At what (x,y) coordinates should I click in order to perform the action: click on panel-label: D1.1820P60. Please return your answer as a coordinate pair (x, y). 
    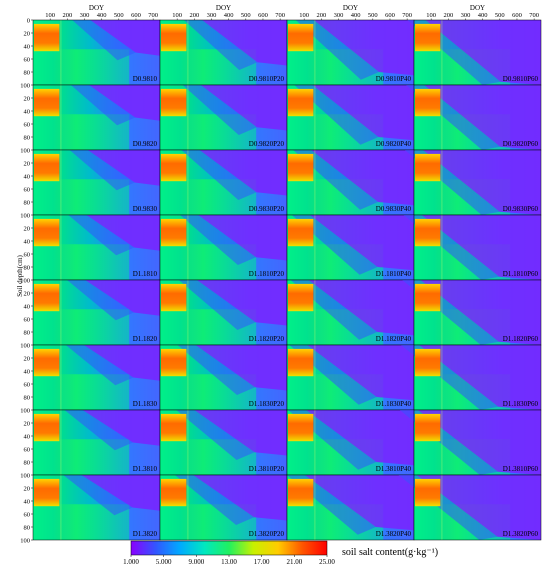
    Looking at the image, I should click on (521, 339).